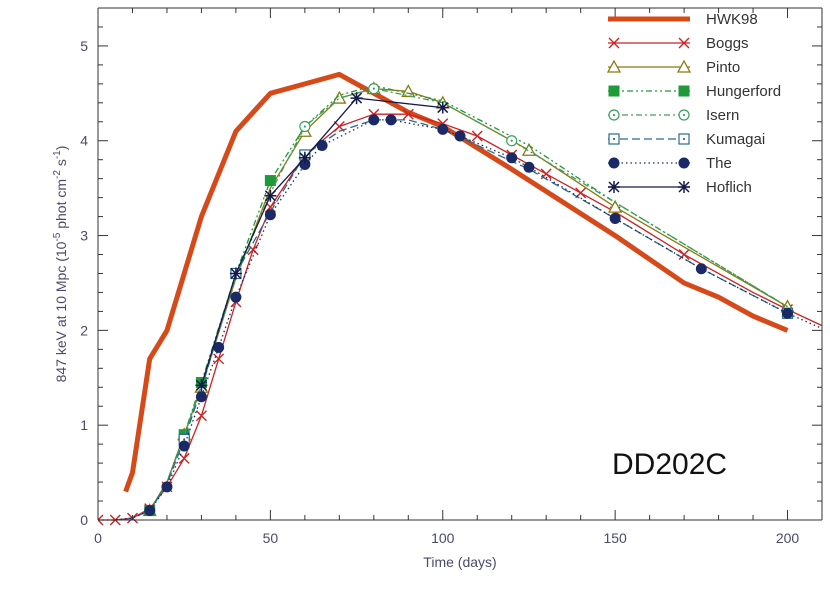 Image resolution: width=830 pixels, height=593 pixels. What do you see at coordinates (84, 520) in the screenshot?
I see `y-tick-label-0: 0` at bounding box center [84, 520].